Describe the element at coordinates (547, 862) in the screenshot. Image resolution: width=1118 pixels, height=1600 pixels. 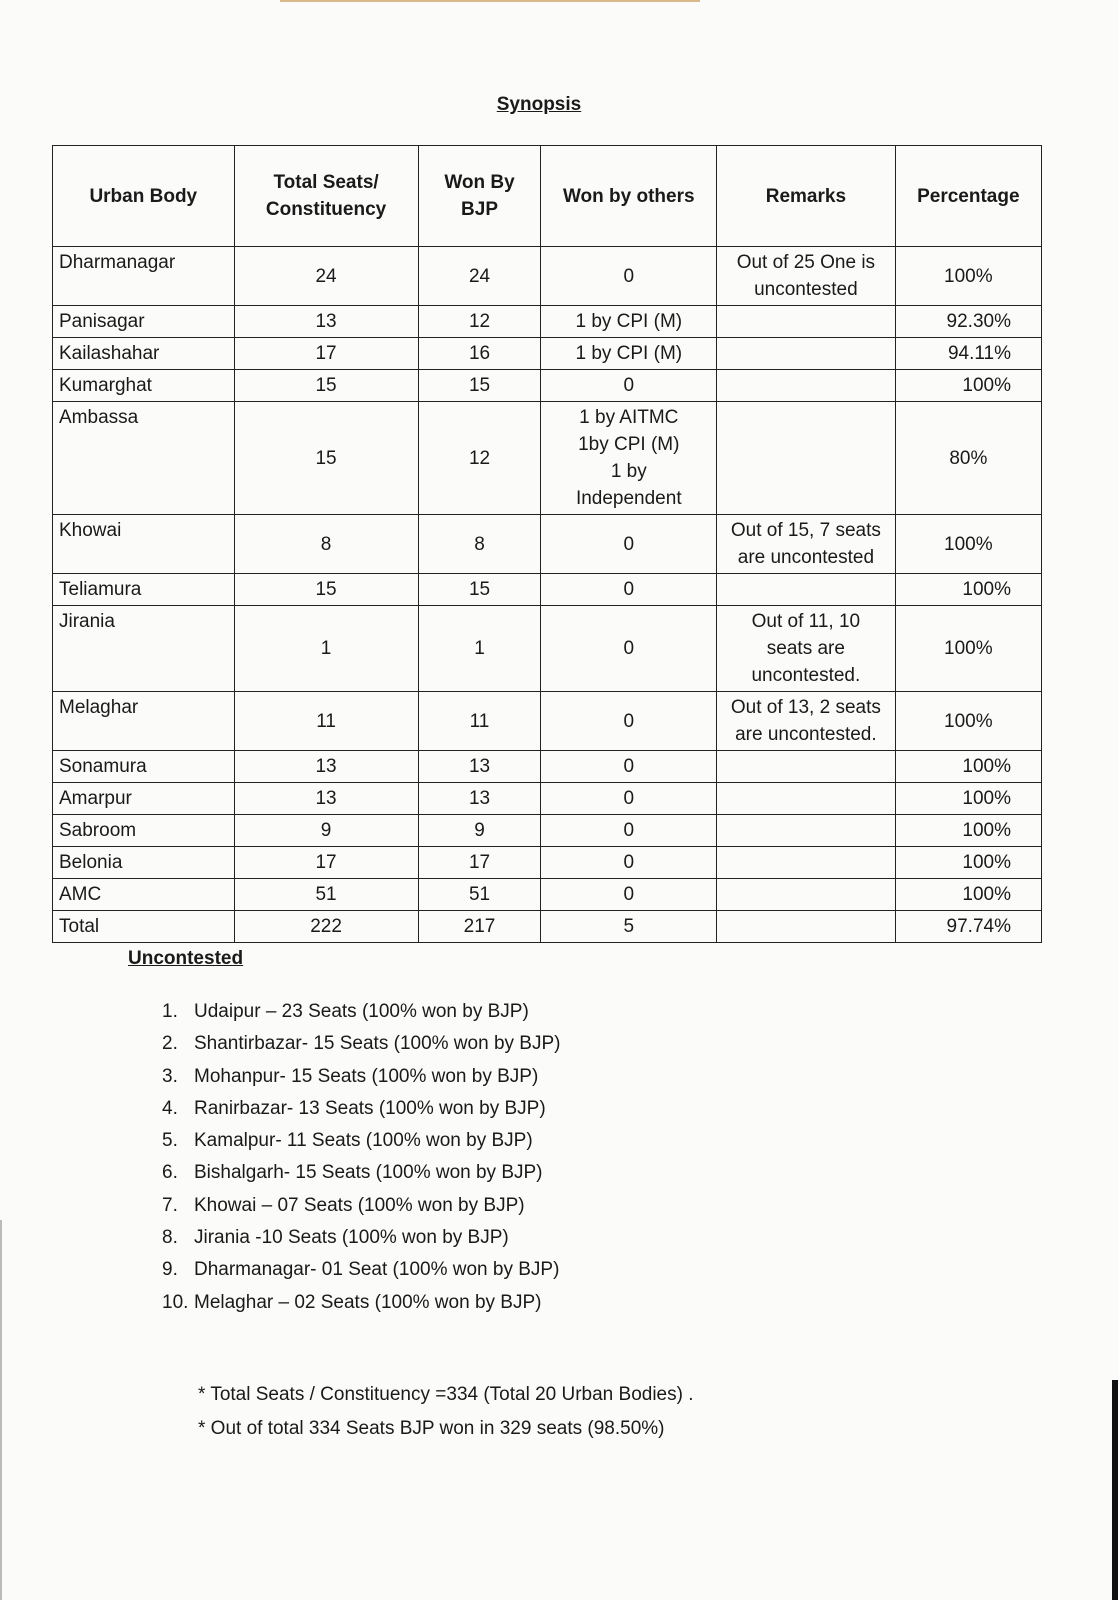
I see `table-row: Belonia 17 17 0 100%` at that location.